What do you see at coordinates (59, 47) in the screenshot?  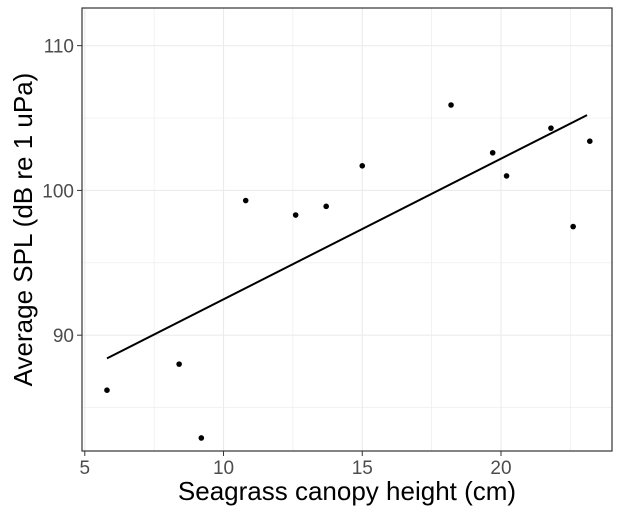 I see `y-tick-label: 110` at bounding box center [59, 47].